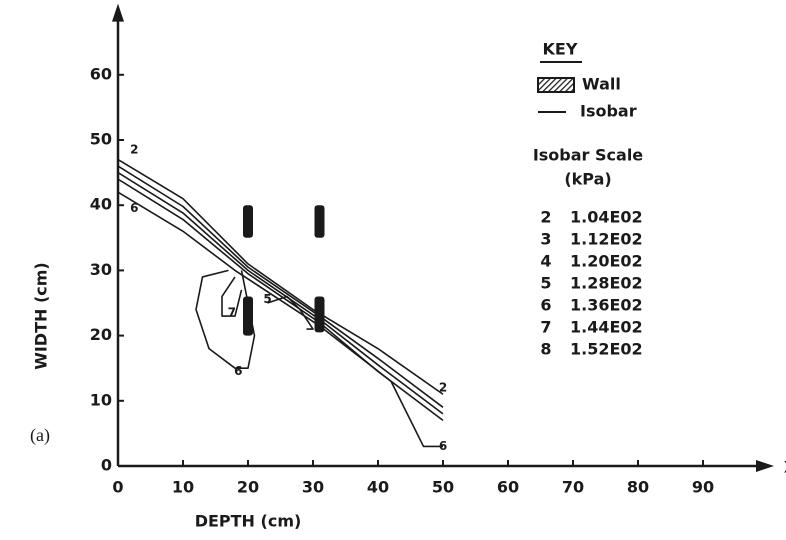  What do you see at coordinates (101, 269) in the screenshot?
I see `y-tick-label: 30` at bounding box center [101, 269].